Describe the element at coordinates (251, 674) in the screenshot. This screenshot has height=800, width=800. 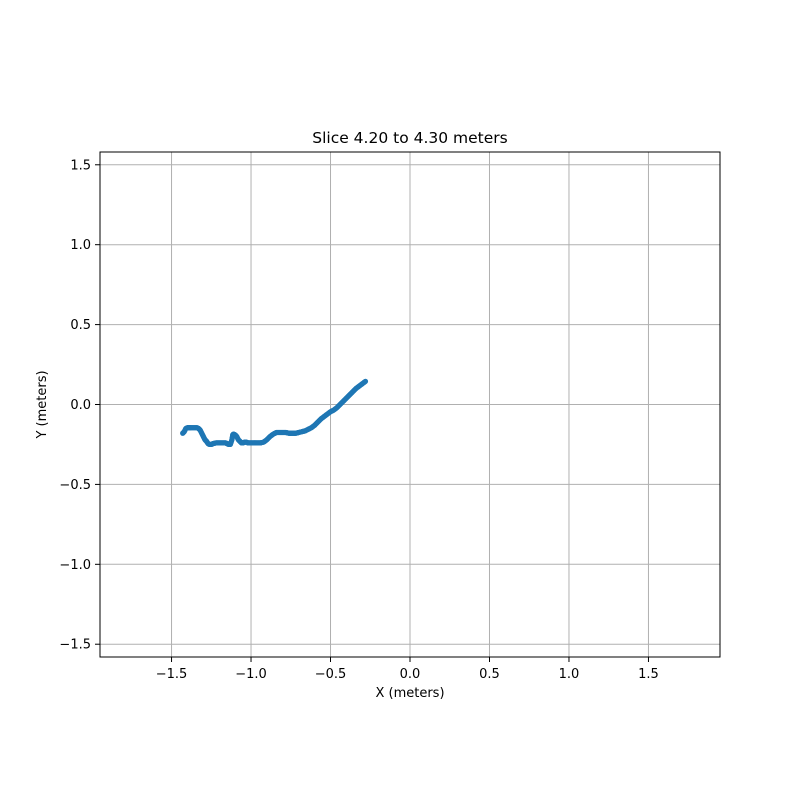
I see `x-tick-label: −1.0` at that location.